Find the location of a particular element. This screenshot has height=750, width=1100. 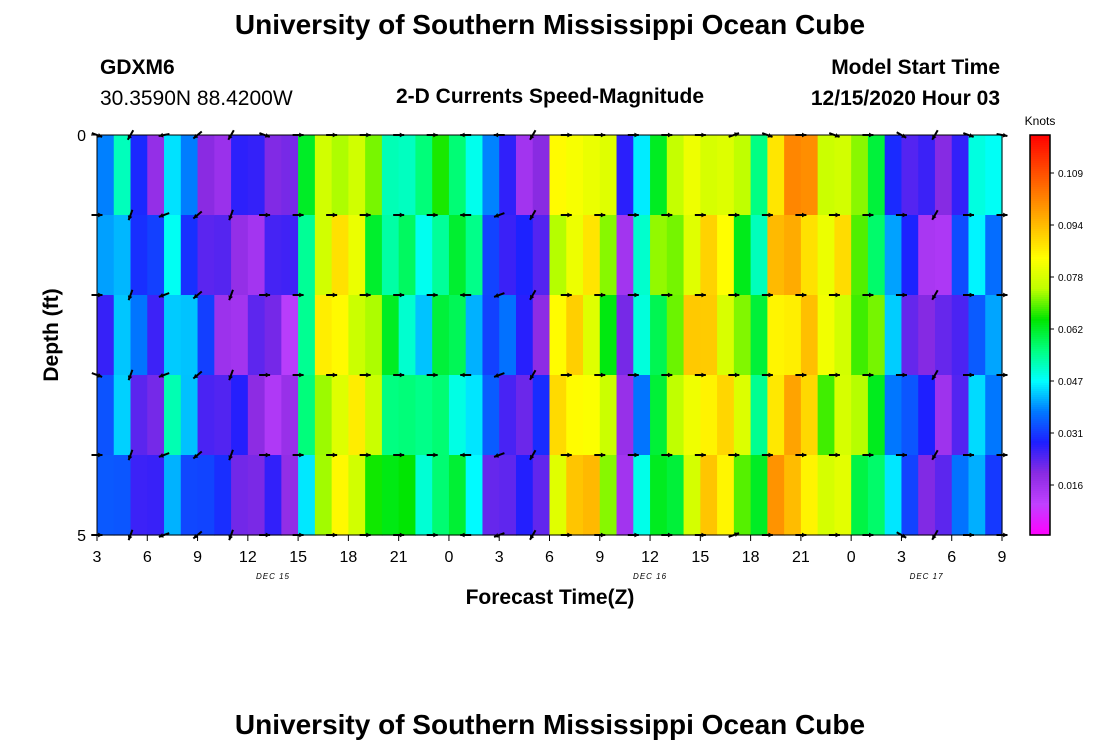

x-tick-label: 6 is located at coordinates (549, 557).